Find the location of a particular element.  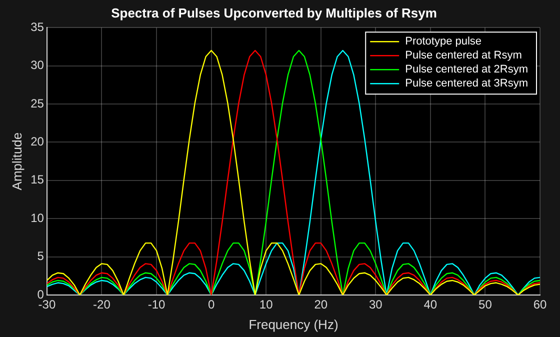

y-tick-label: 25 is located at coordinates (37, 103).